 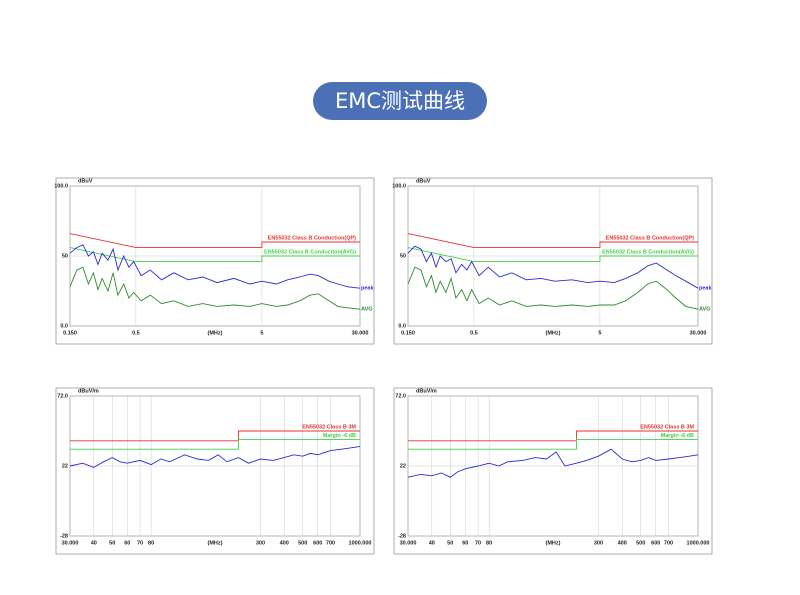 I want to click on page-title: EMC测试曲线, so click(x=400, y=101).